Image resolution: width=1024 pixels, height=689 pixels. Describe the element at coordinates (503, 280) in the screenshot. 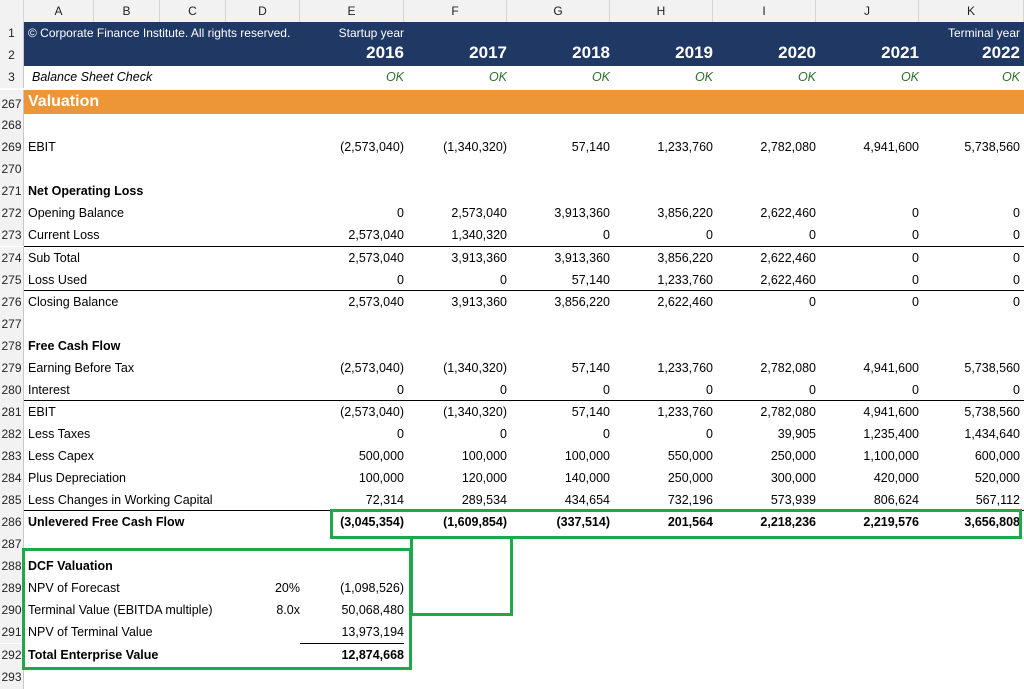

I see `used-2017: 0` at that location.